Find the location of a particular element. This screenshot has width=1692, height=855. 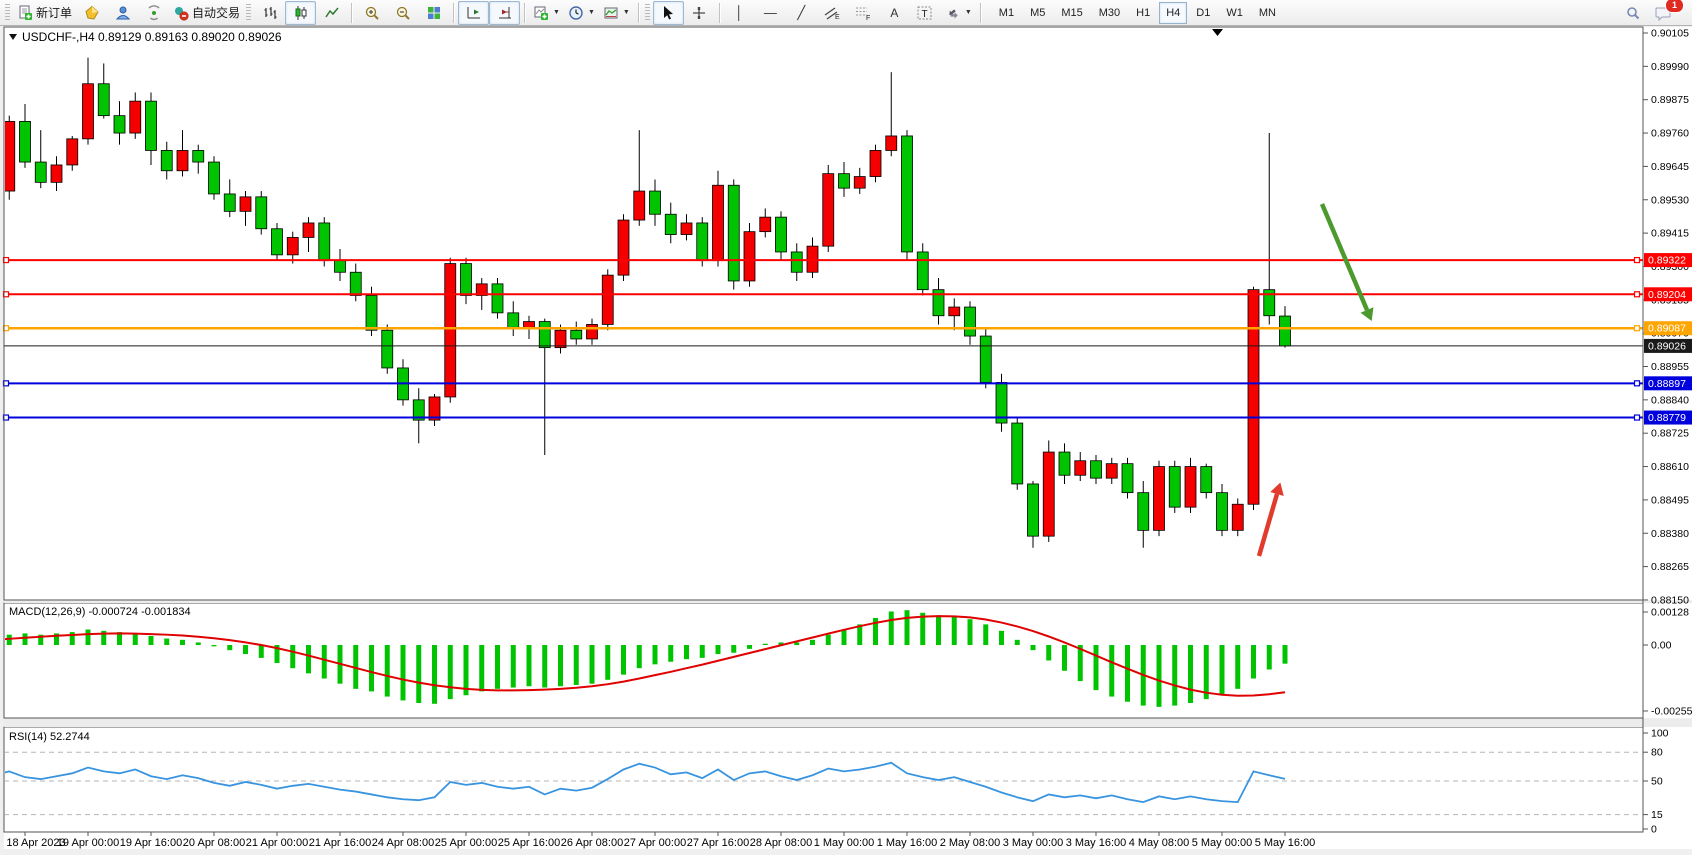

arrows-tool-button: ▼ is located at coordinates (958, 13).